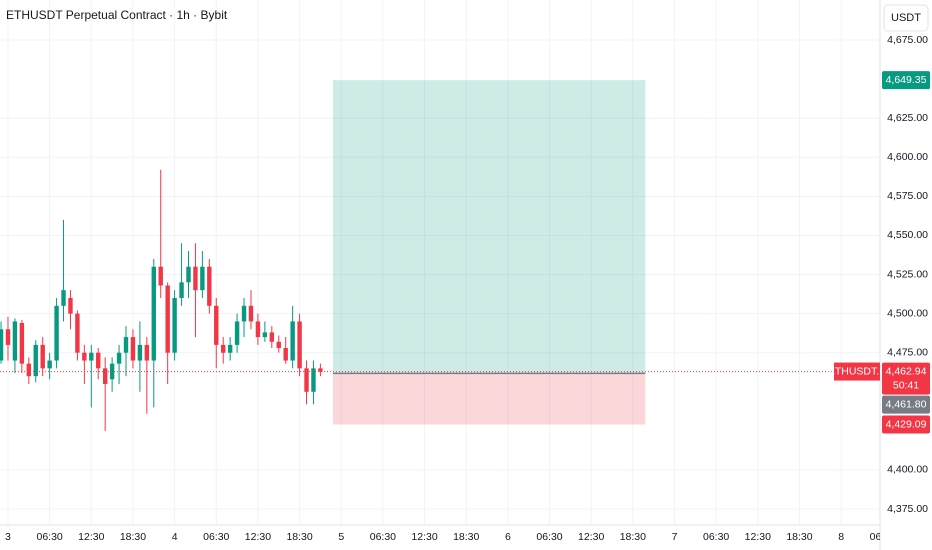 The height and width of the screenshot is (550, 932). I want to click on y-tick-label: 4,600.00, so click(907, 157).